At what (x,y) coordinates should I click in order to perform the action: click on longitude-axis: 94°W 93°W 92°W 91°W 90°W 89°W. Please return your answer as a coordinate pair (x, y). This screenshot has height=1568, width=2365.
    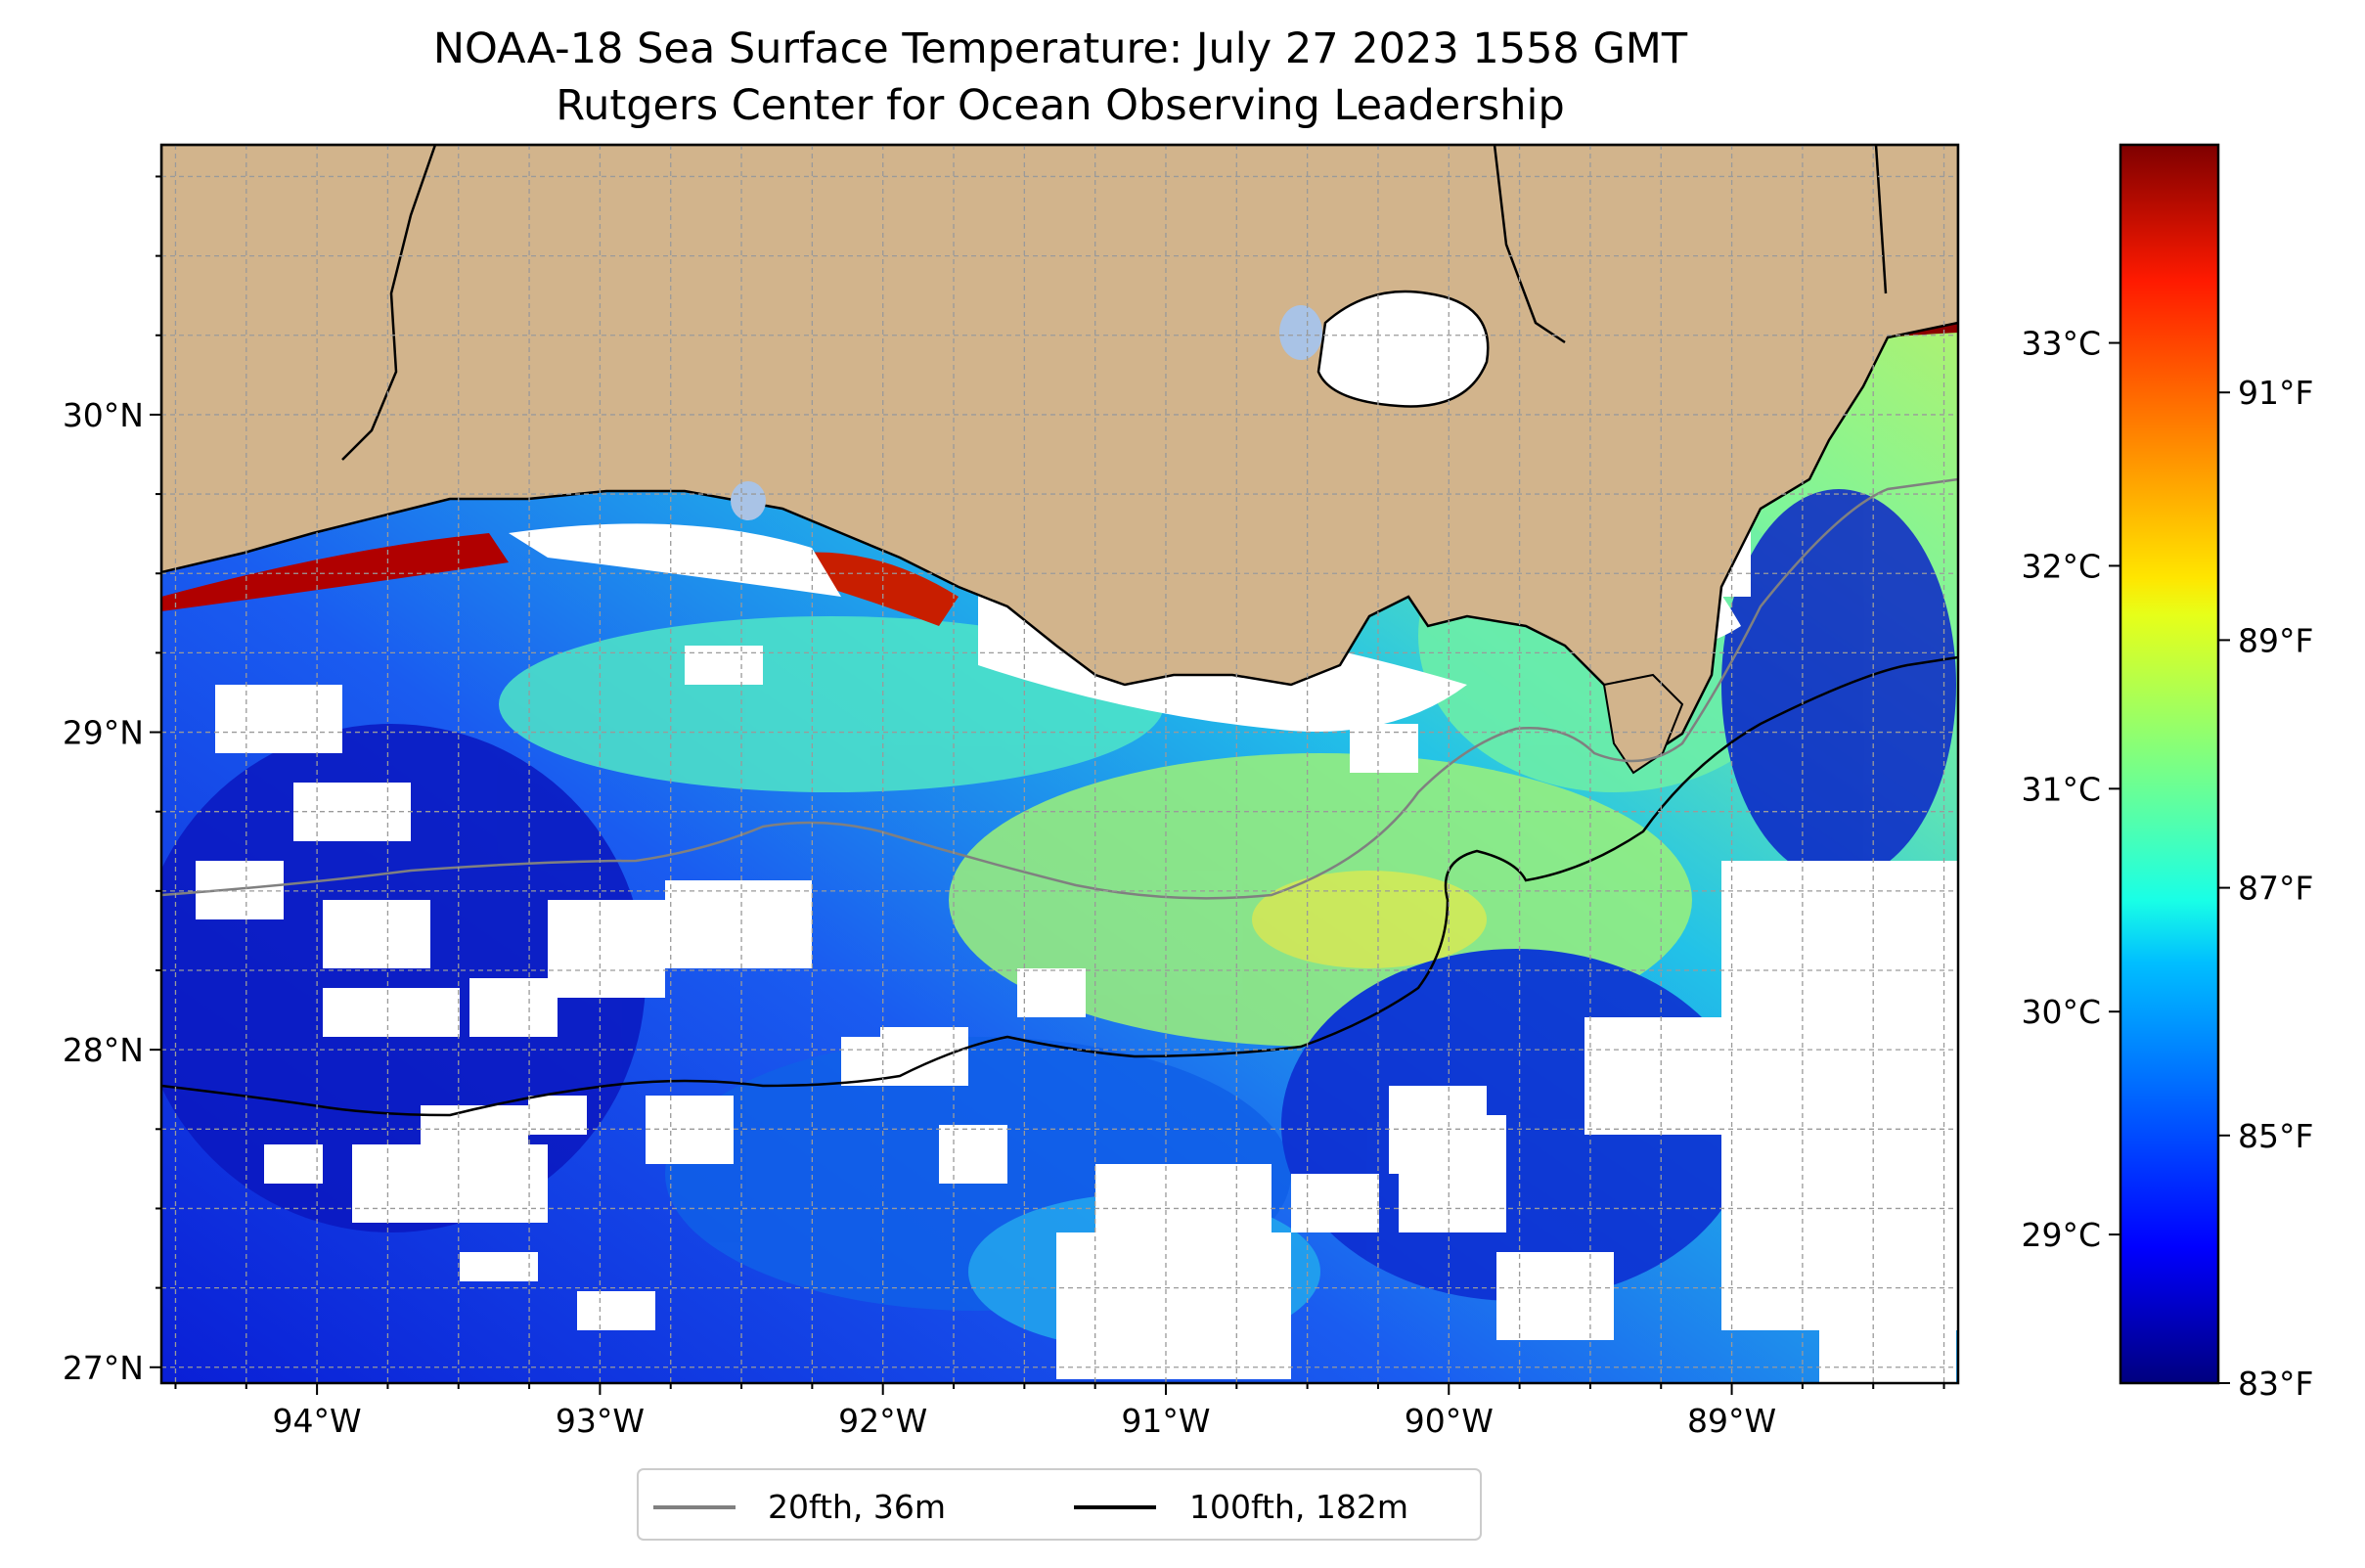
    Looking at the image, I should click on (1059, 1411).